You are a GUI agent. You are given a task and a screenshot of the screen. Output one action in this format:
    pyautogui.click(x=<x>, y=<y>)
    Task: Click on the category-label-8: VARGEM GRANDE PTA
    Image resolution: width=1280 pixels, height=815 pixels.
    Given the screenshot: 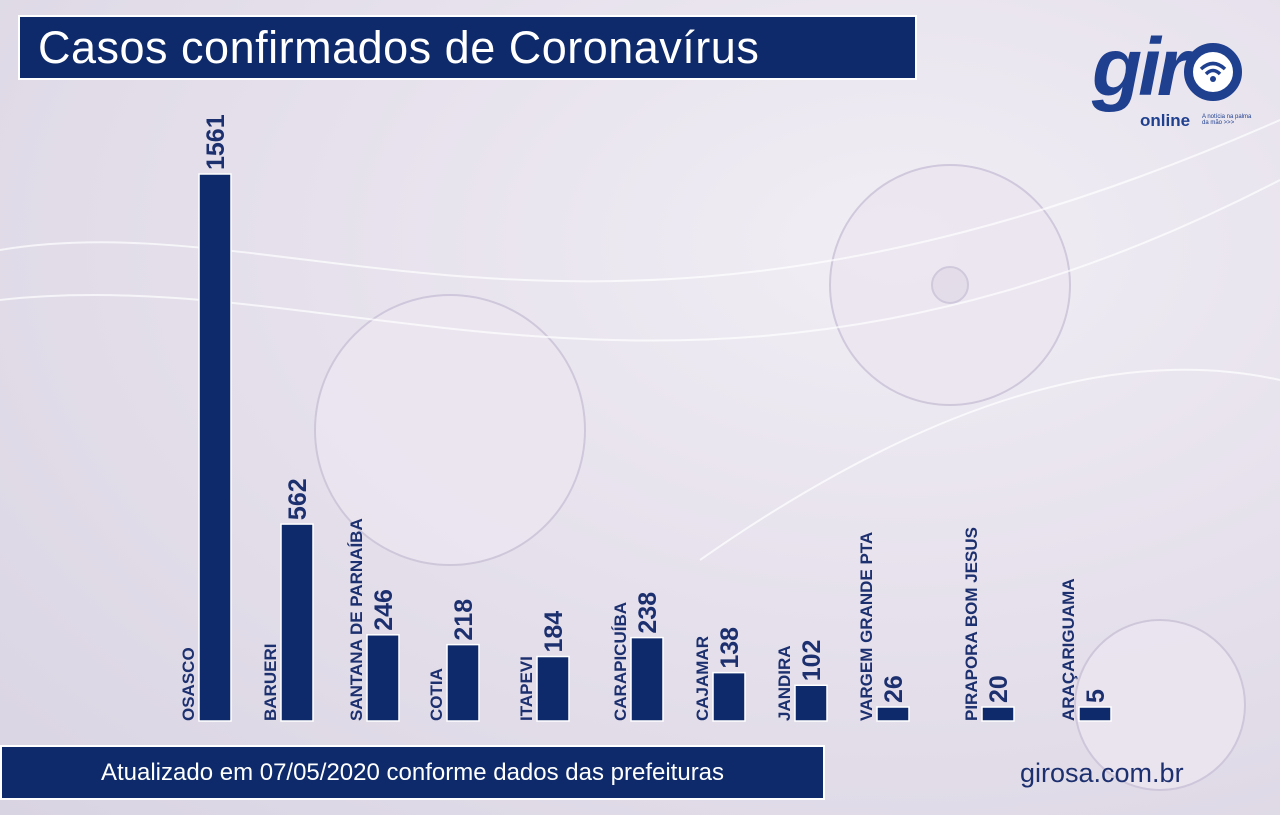 What is the action you would take?
    pyautogui.click(x=866, y=626)
    